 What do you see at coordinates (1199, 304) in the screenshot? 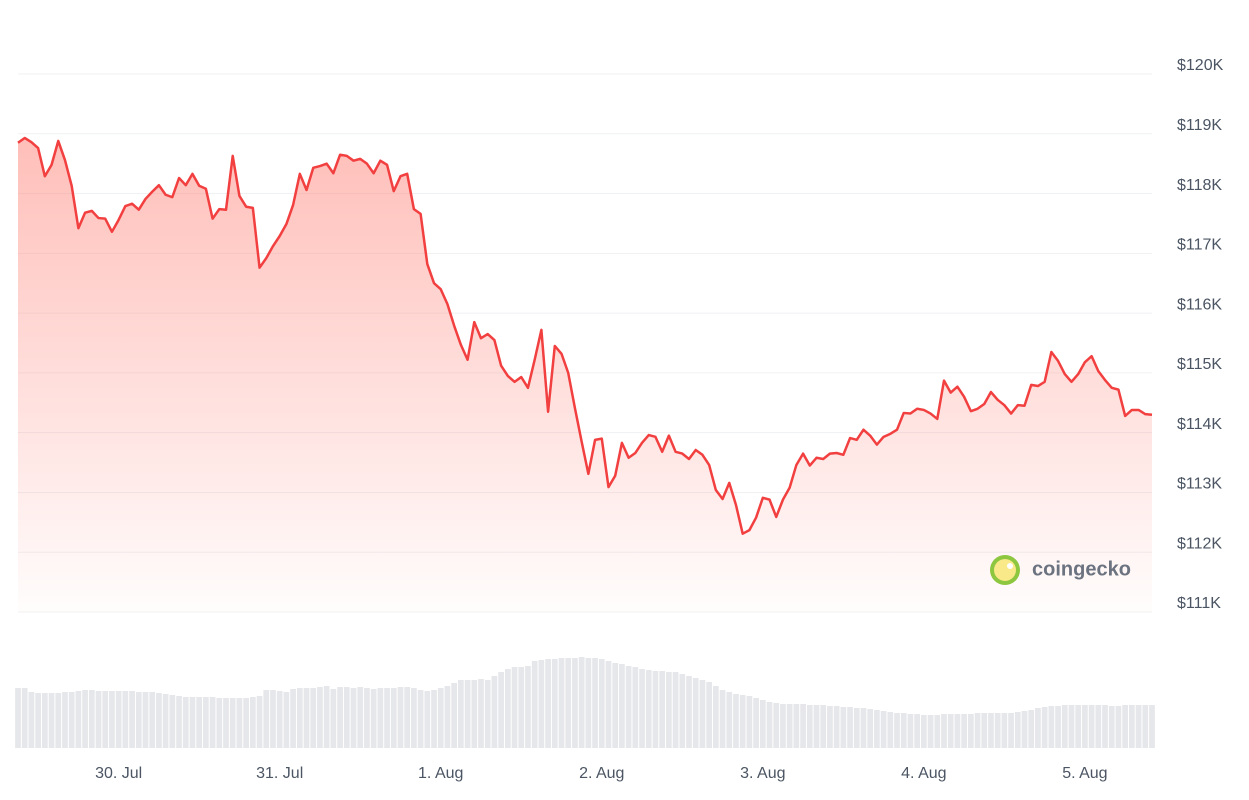
I see `y-tick-label: $116K` at bounding box center [1199, 304].